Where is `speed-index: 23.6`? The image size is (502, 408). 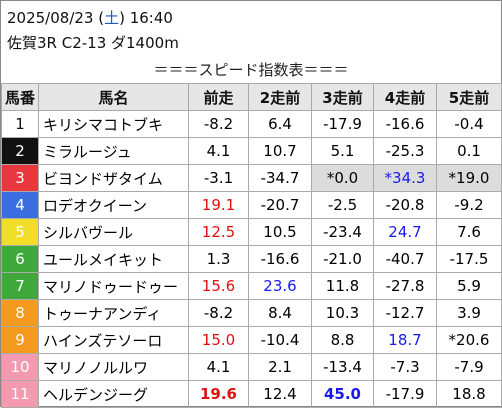 speed-index: 23.6 is located at coordinates (280, 286).